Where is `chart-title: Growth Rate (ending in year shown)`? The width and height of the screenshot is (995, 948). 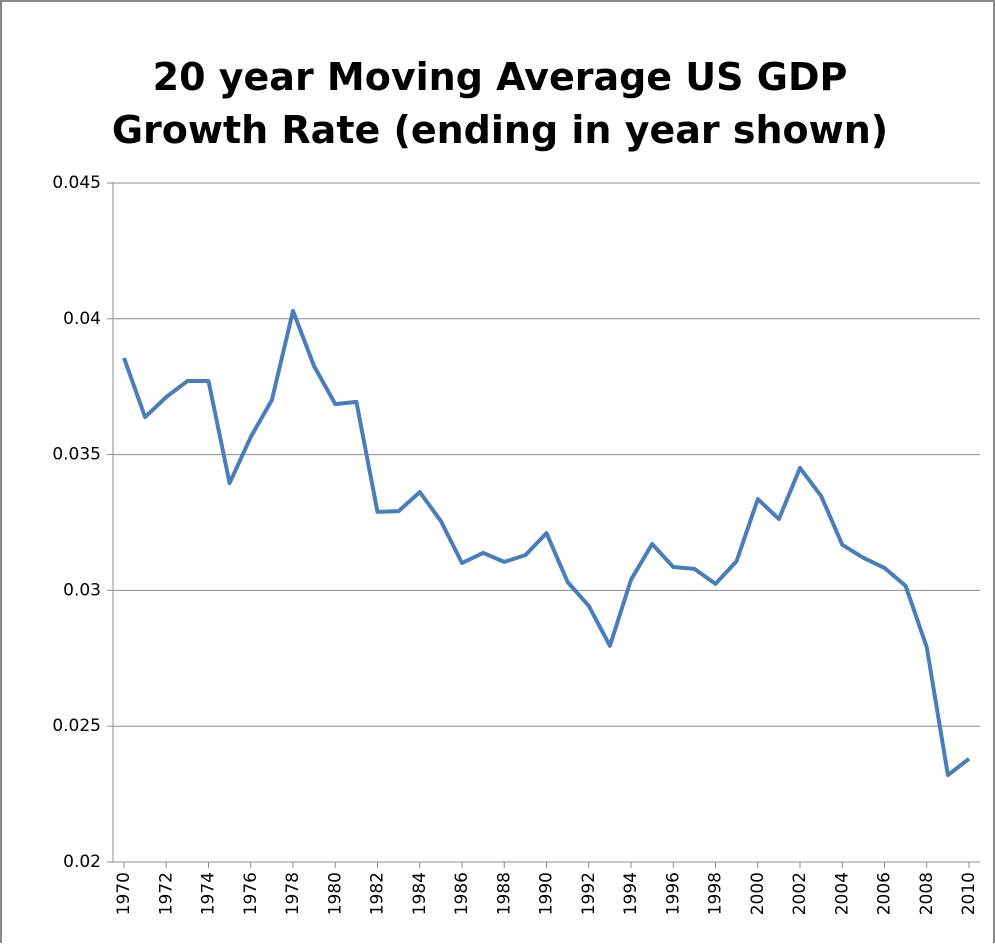
chart-title: Growth Rate (ending in year shown) is located at coordinates (500, 130).